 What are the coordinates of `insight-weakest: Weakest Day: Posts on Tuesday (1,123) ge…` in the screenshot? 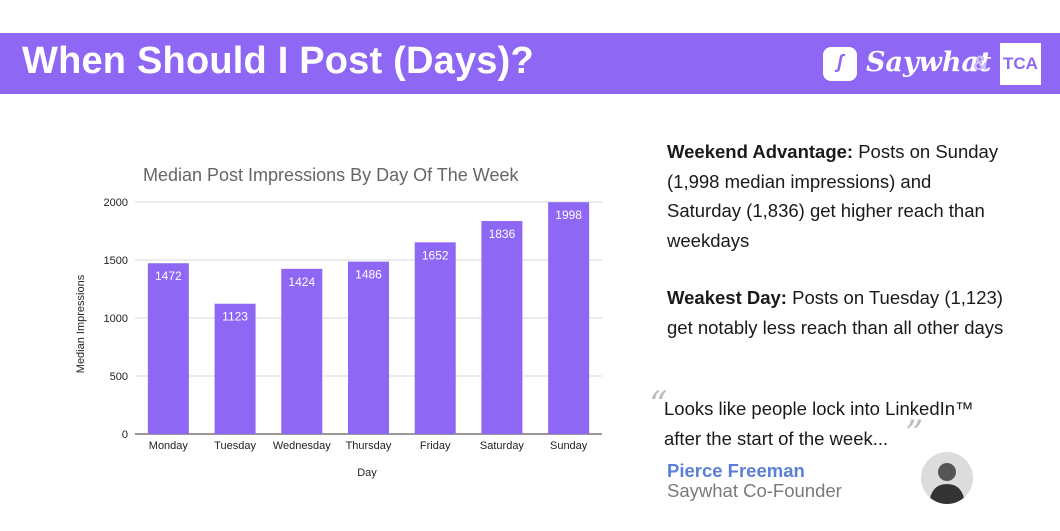 It's located at (837, 312).